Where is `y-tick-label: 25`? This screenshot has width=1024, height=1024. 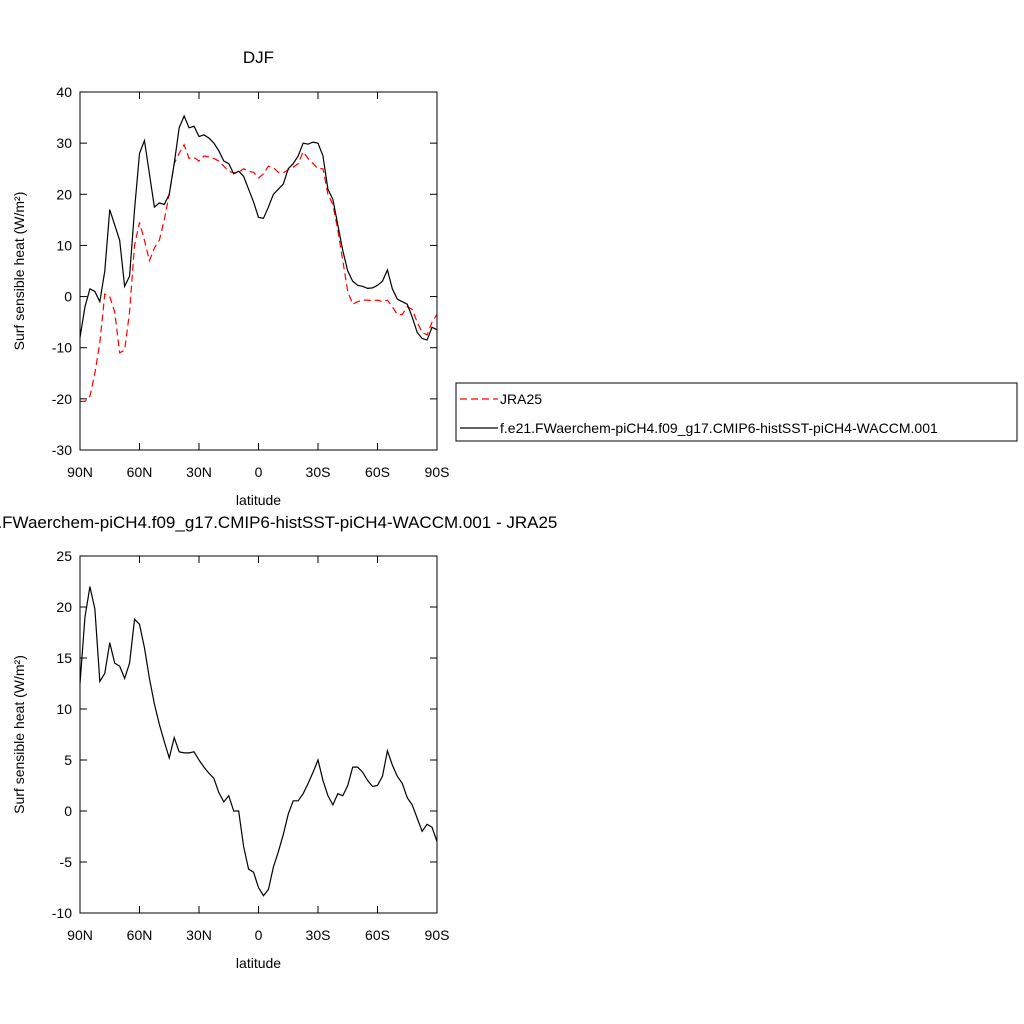 y-tick-label: 25 is located at coordinates (64, 556).